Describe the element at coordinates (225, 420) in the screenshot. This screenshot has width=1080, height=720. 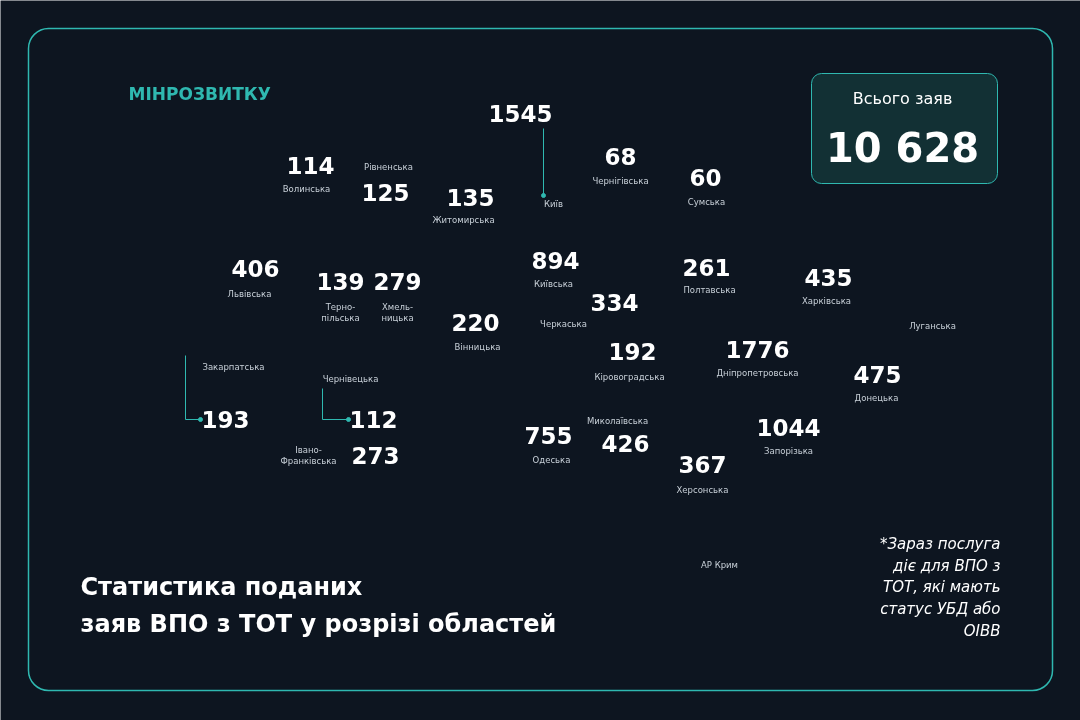
I see `data-label: 193` at that location.